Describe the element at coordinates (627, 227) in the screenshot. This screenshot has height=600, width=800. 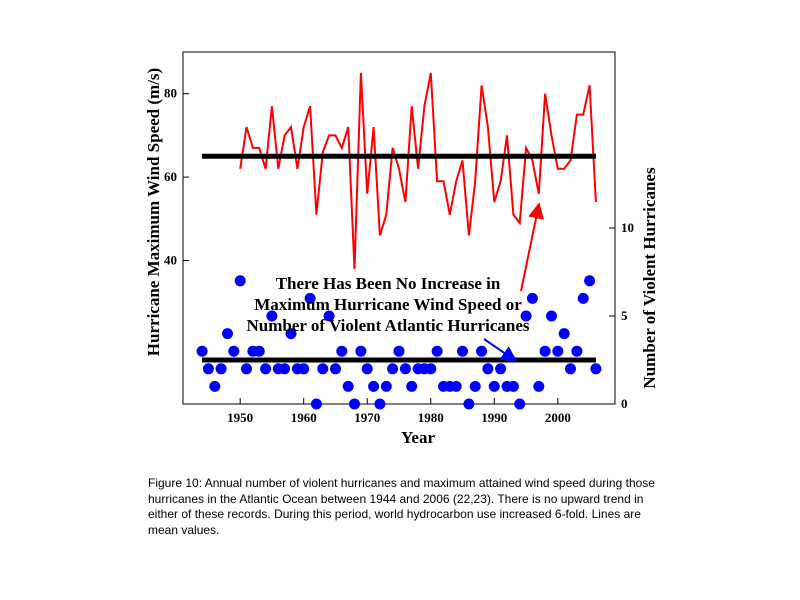
I see `right-y-tick-label: 10` at that location.